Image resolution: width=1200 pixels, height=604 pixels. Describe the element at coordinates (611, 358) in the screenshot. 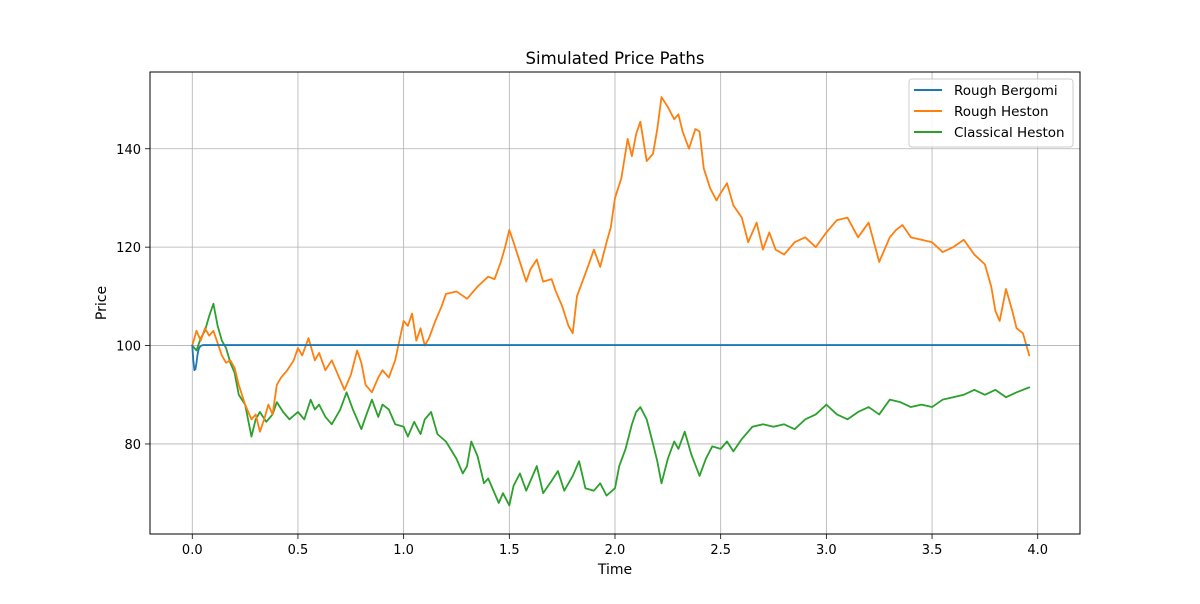

I see `series-line-rough-bergomi` at that location.